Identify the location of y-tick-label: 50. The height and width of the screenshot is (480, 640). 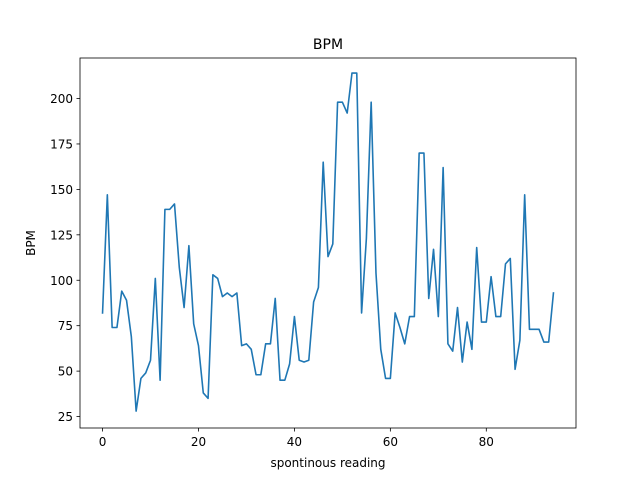
(65, 372).